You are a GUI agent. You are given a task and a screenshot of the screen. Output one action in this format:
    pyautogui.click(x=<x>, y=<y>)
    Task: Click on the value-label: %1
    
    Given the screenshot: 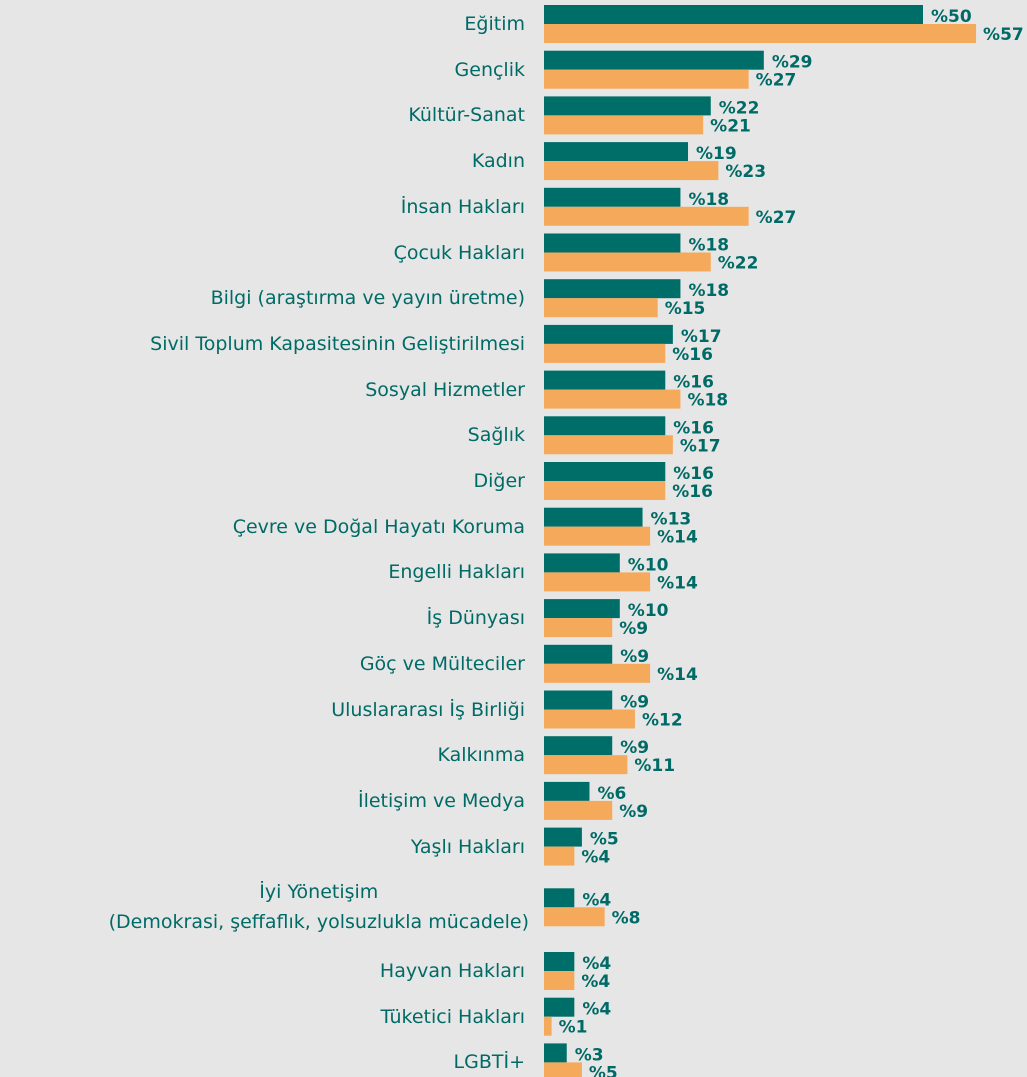 What is the action you would take?
    pyautogui.click(x=573, y=1028)
    